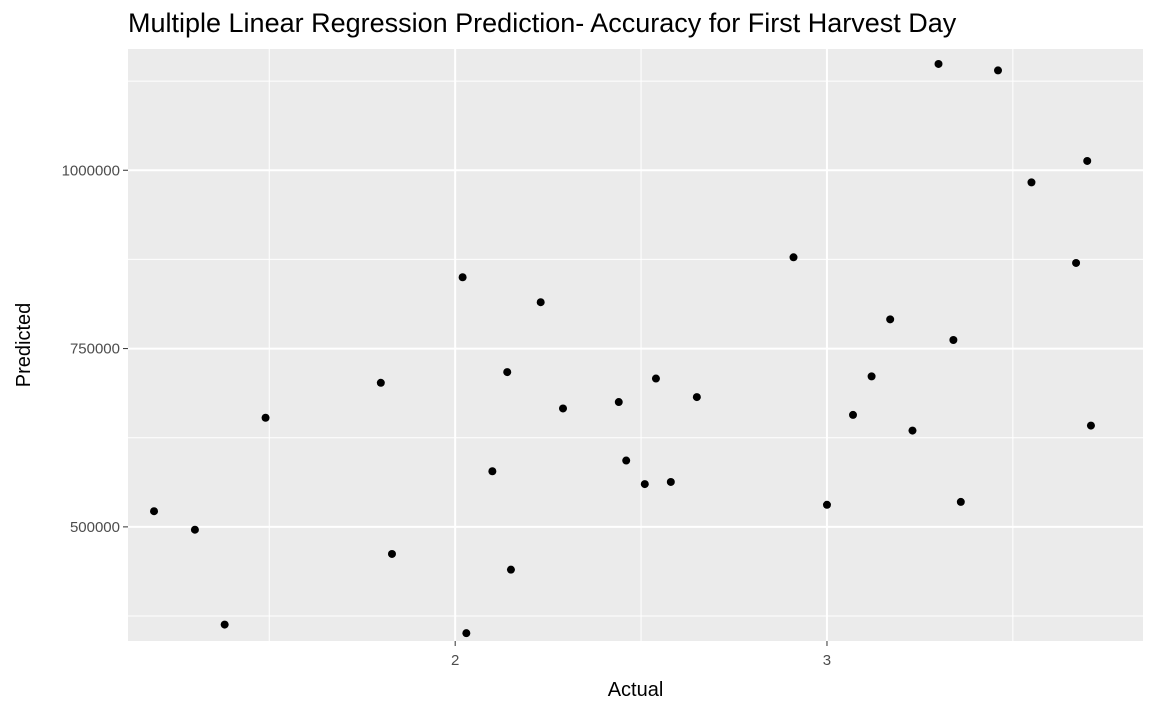 The height and width of the screenshot is (713, 1155). Describe the element at coordinates (24, 345) in the screenshot. I see `y-axis-title: Predicted` at that location.